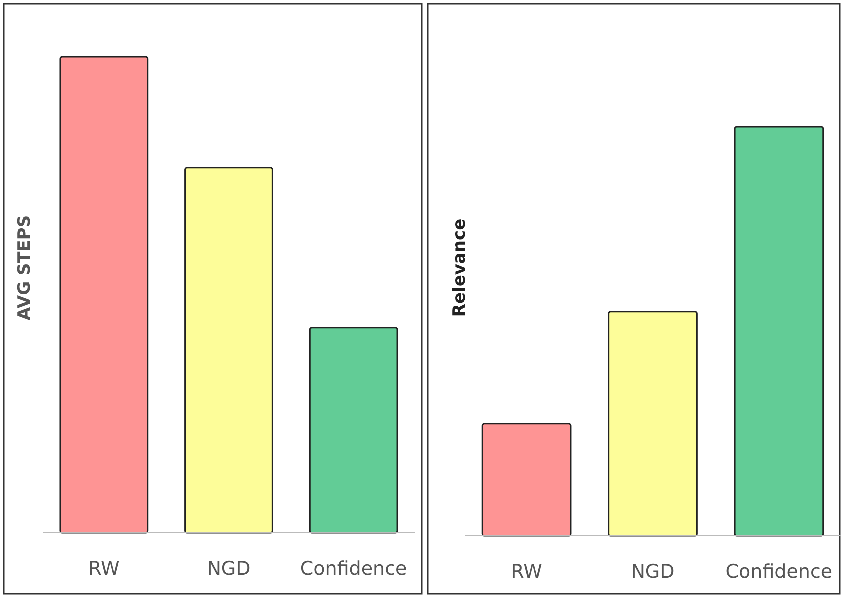  What do you see at coordinates (25, 268) in the screenshot?
I see `y-axis-title: AVG STEPS` at bounding box center [25, 268].